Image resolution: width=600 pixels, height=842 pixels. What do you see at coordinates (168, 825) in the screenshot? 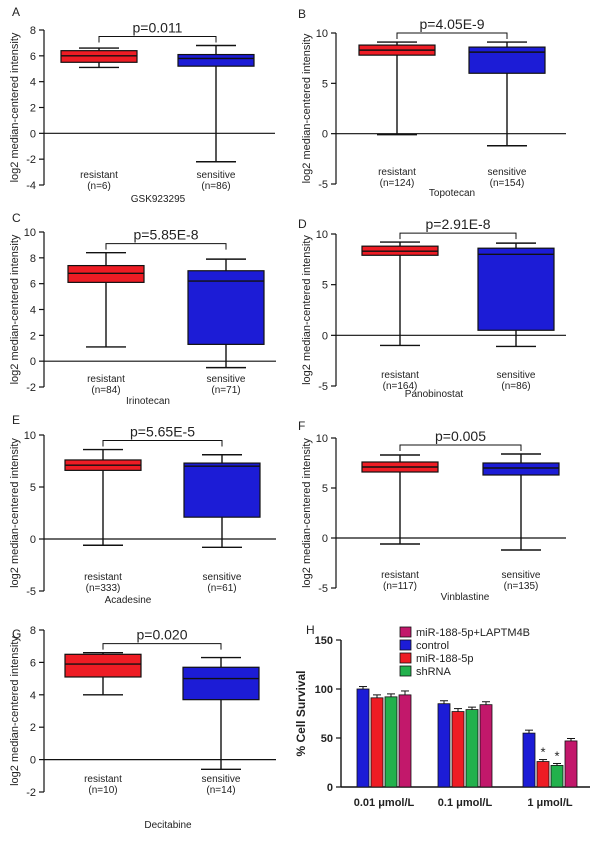
I see `drug-name: Decitabine` at bounding box center [168, 825].